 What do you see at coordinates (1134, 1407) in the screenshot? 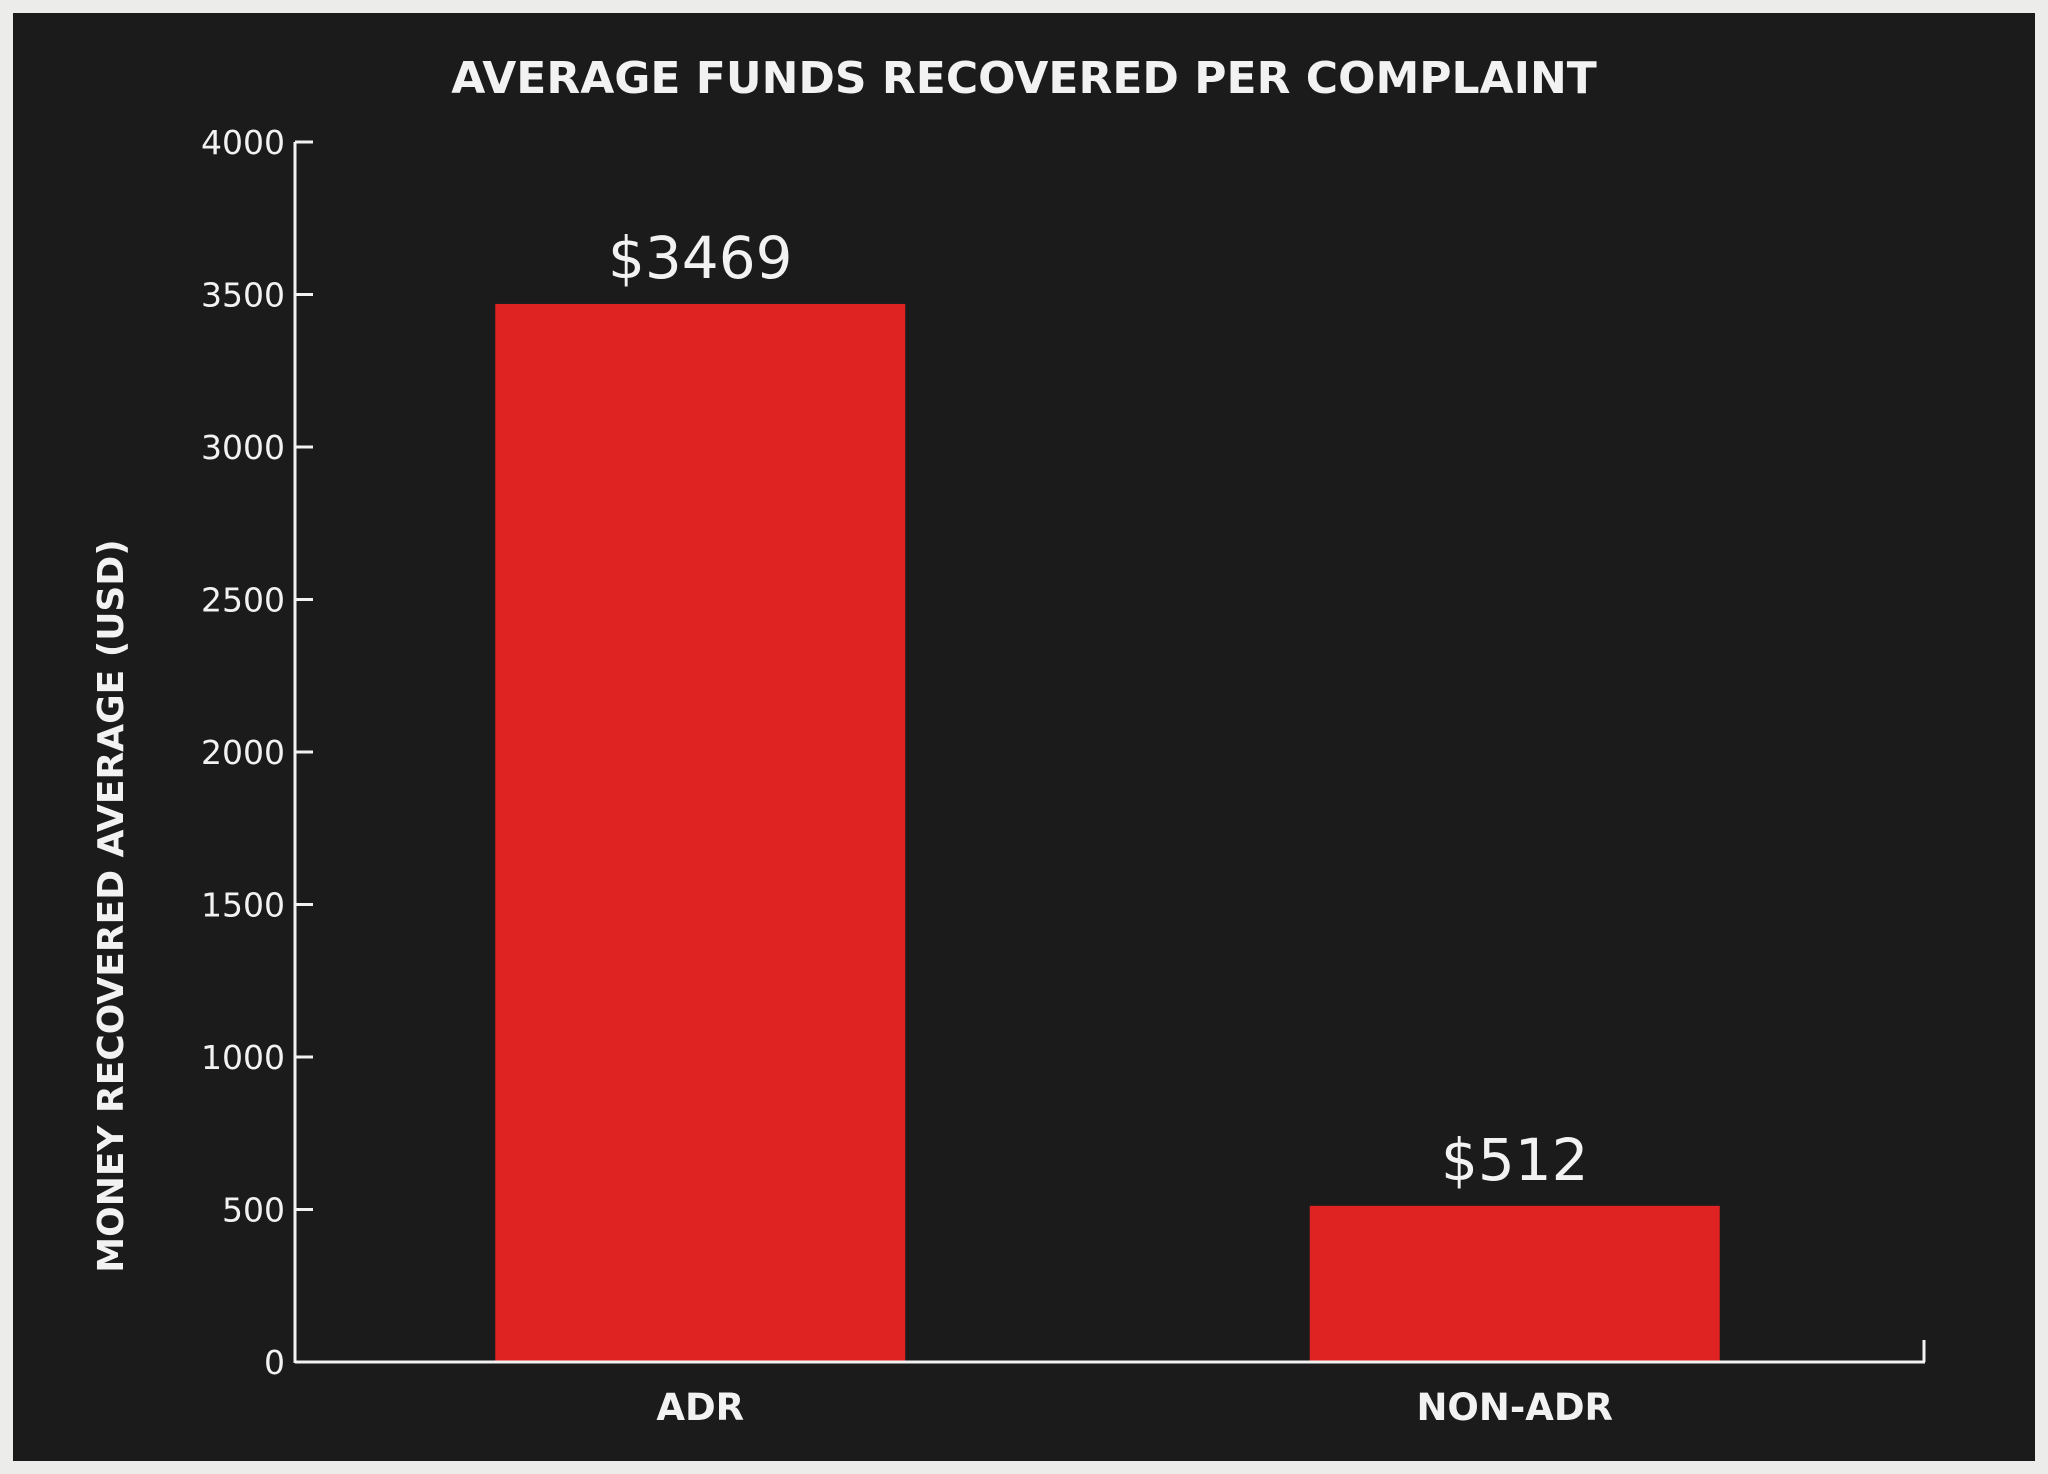
I see `x-axis-category-labels: ADR NON-ADR` at bounding box center [1134, 1407].